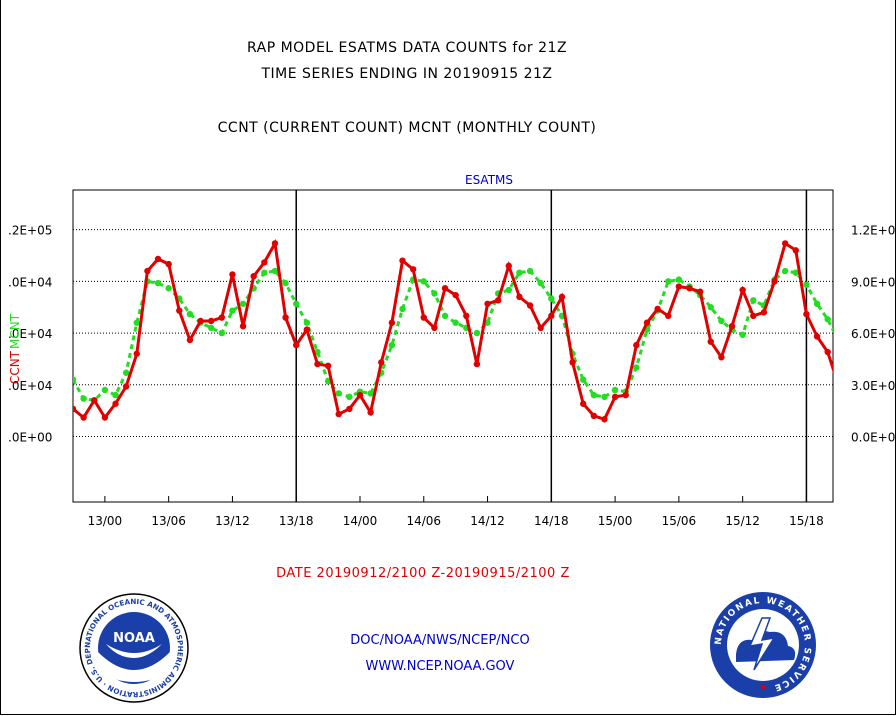  Describe the element at coordinates (407, 74) in the screenshot. I see `chart-title-line2: TIME SERIES ENDING IN 20190915 21Z` at that location.